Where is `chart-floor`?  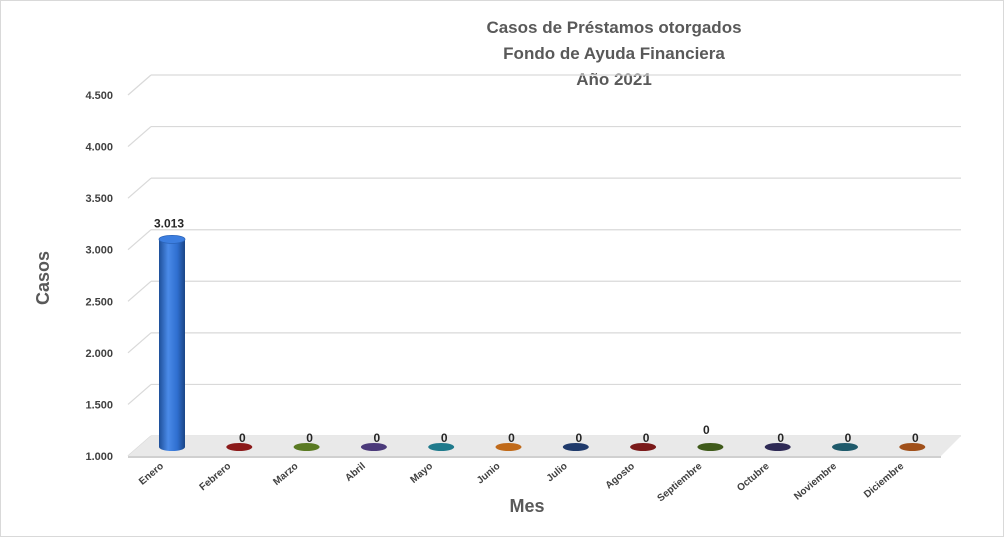 chart-floor is located at coordinates (544, 447).